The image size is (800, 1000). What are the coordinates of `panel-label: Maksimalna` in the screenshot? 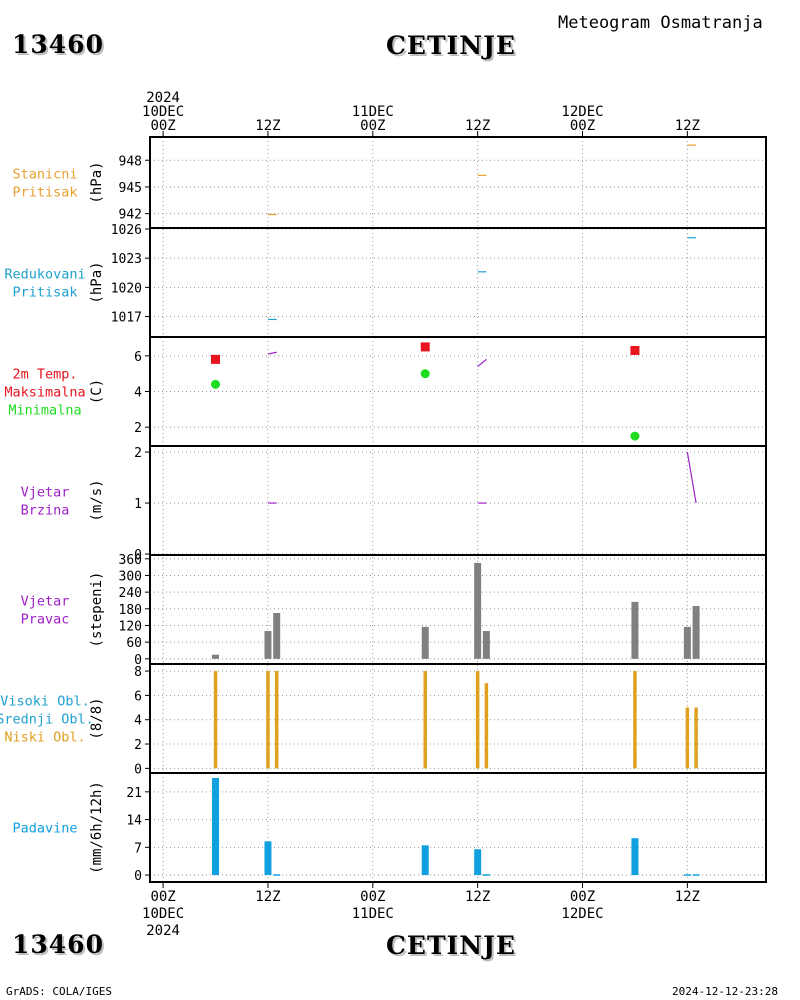 It's located at (44, 393).